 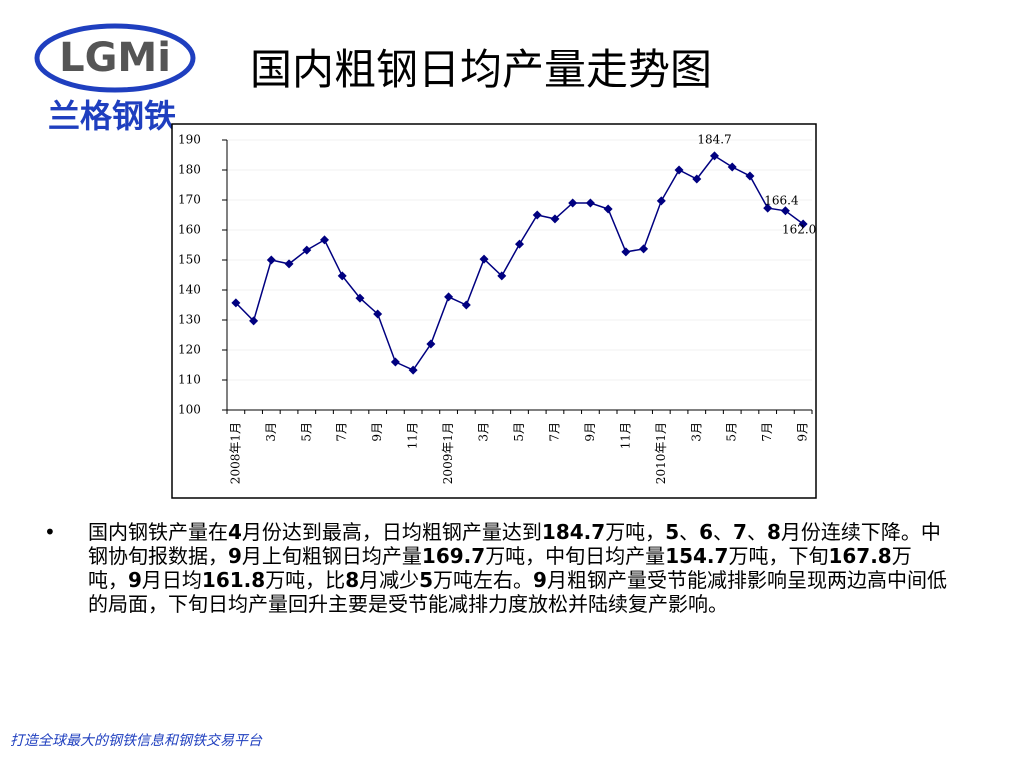 I want to click on slide-title: 国内粗钢日均产量走势图, so click(x=481, y=69).